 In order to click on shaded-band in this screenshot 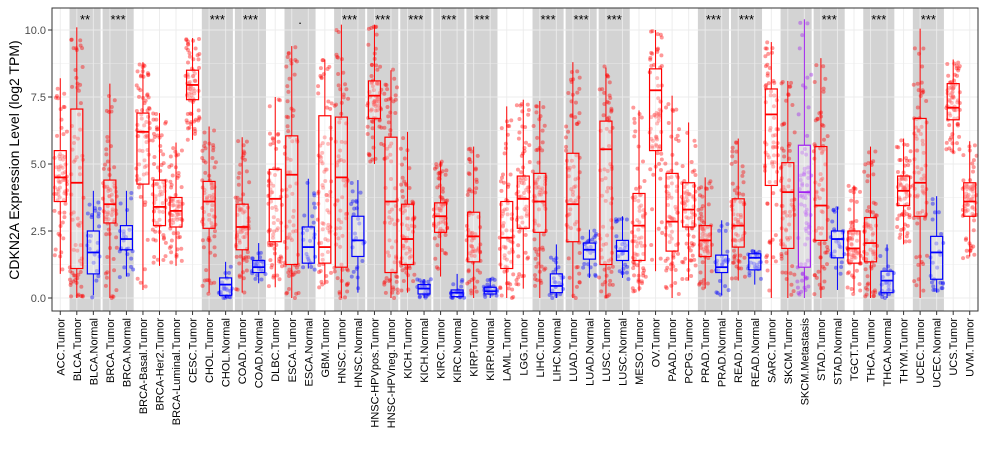, I will do `click(118, 159)`.